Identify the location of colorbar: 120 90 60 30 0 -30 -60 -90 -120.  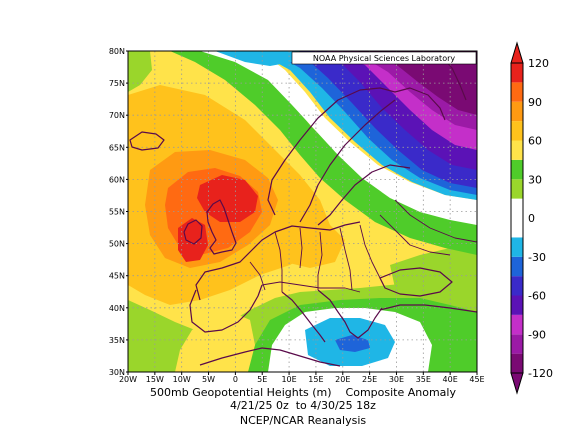
(531, 218).